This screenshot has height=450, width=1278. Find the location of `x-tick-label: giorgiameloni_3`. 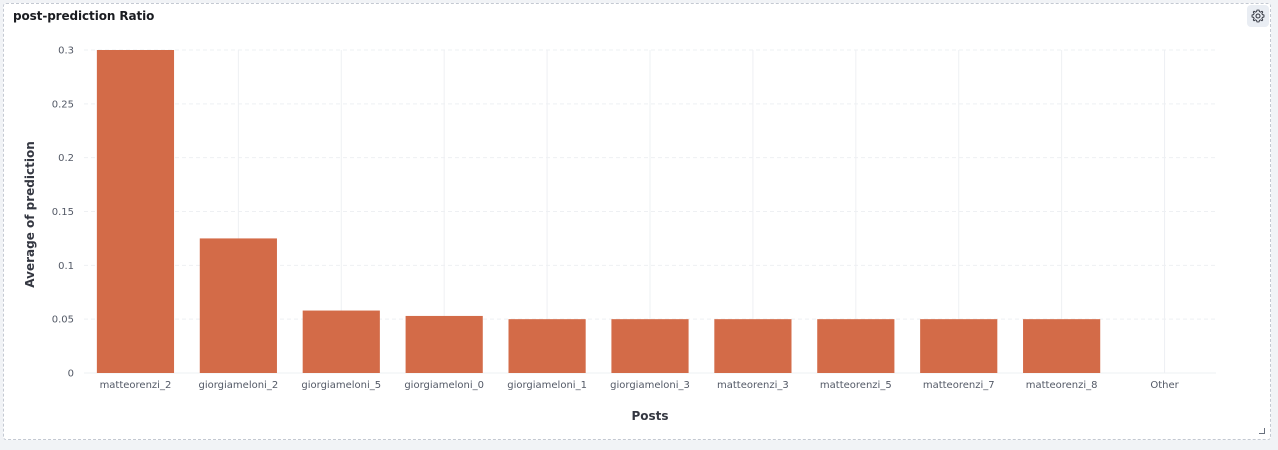

x-tick-label: giorgiameloni_3 is located at coordinates (650, 385).